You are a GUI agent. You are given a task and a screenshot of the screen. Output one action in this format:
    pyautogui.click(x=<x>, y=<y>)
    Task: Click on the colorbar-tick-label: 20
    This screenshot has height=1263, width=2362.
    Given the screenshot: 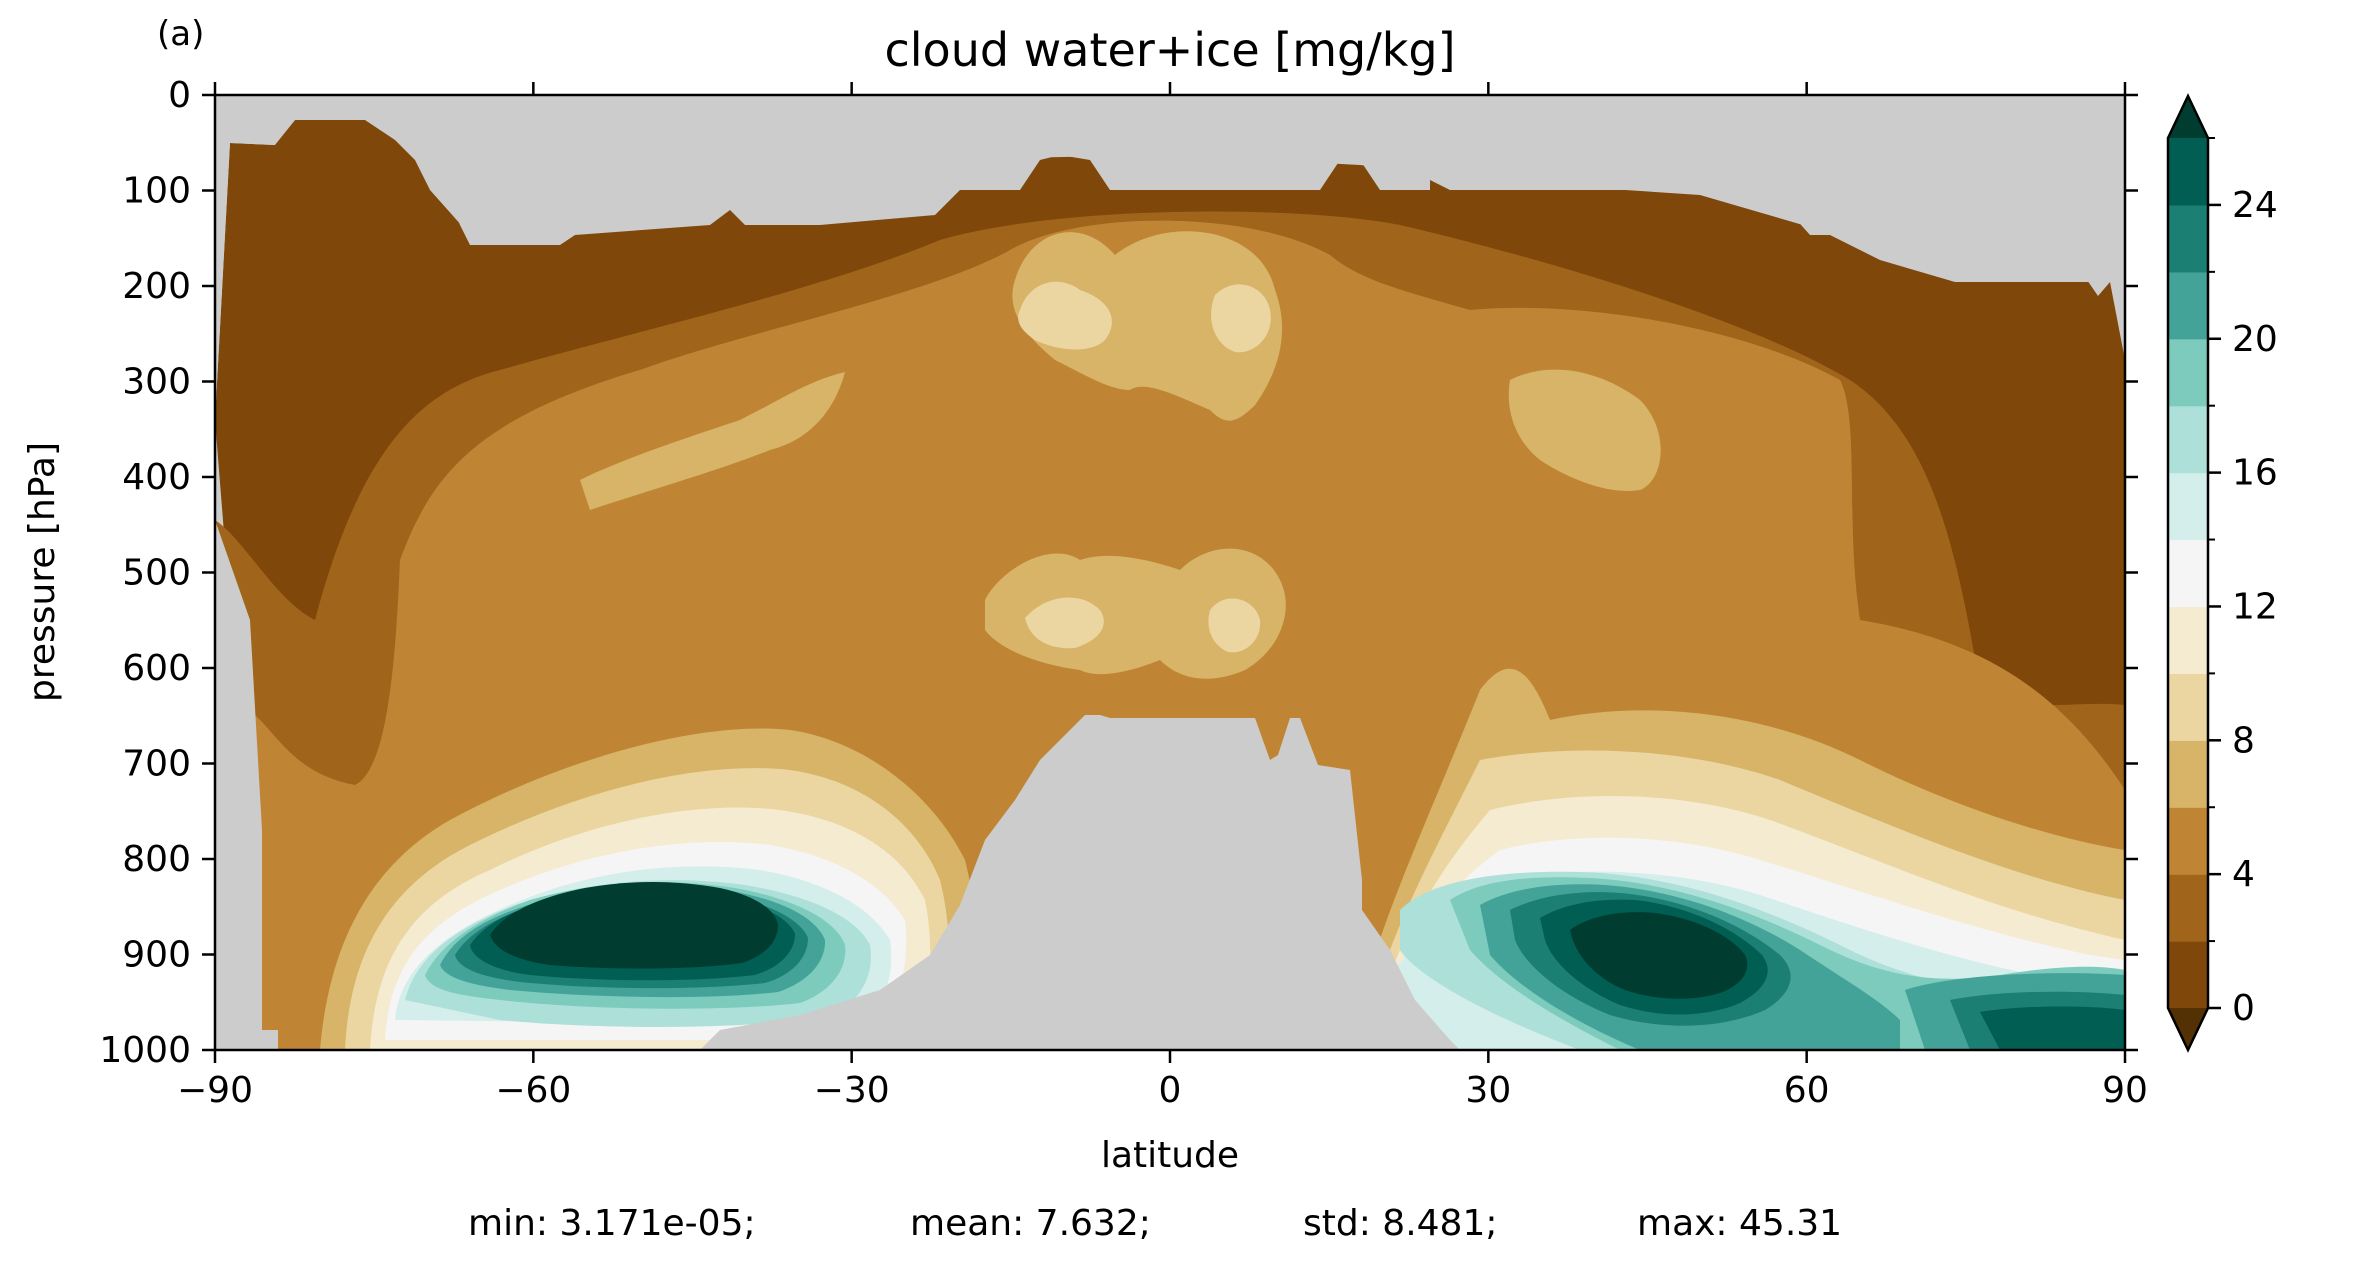 What is the action you would take?
    pyautogui.click(x=2255, y=339)
    